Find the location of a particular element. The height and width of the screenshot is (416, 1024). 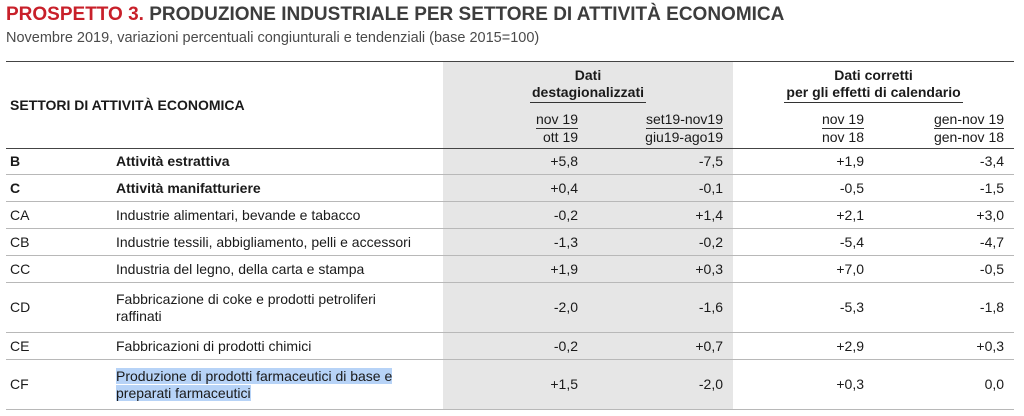

compare-2-bottom: giu19-ago19 is located at coordinates (684, 136).